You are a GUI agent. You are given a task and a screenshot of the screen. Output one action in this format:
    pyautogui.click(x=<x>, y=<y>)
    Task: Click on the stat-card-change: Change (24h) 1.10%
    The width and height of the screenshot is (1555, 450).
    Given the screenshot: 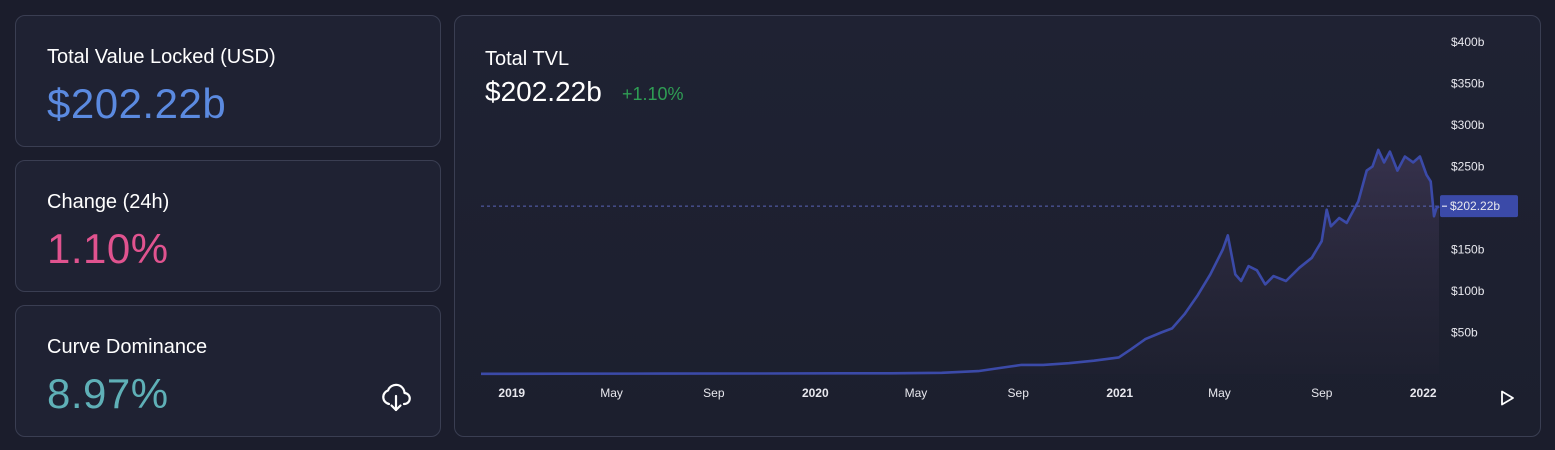 What is the action you would take?
    pyautogui.click(x=228, y=226)
    